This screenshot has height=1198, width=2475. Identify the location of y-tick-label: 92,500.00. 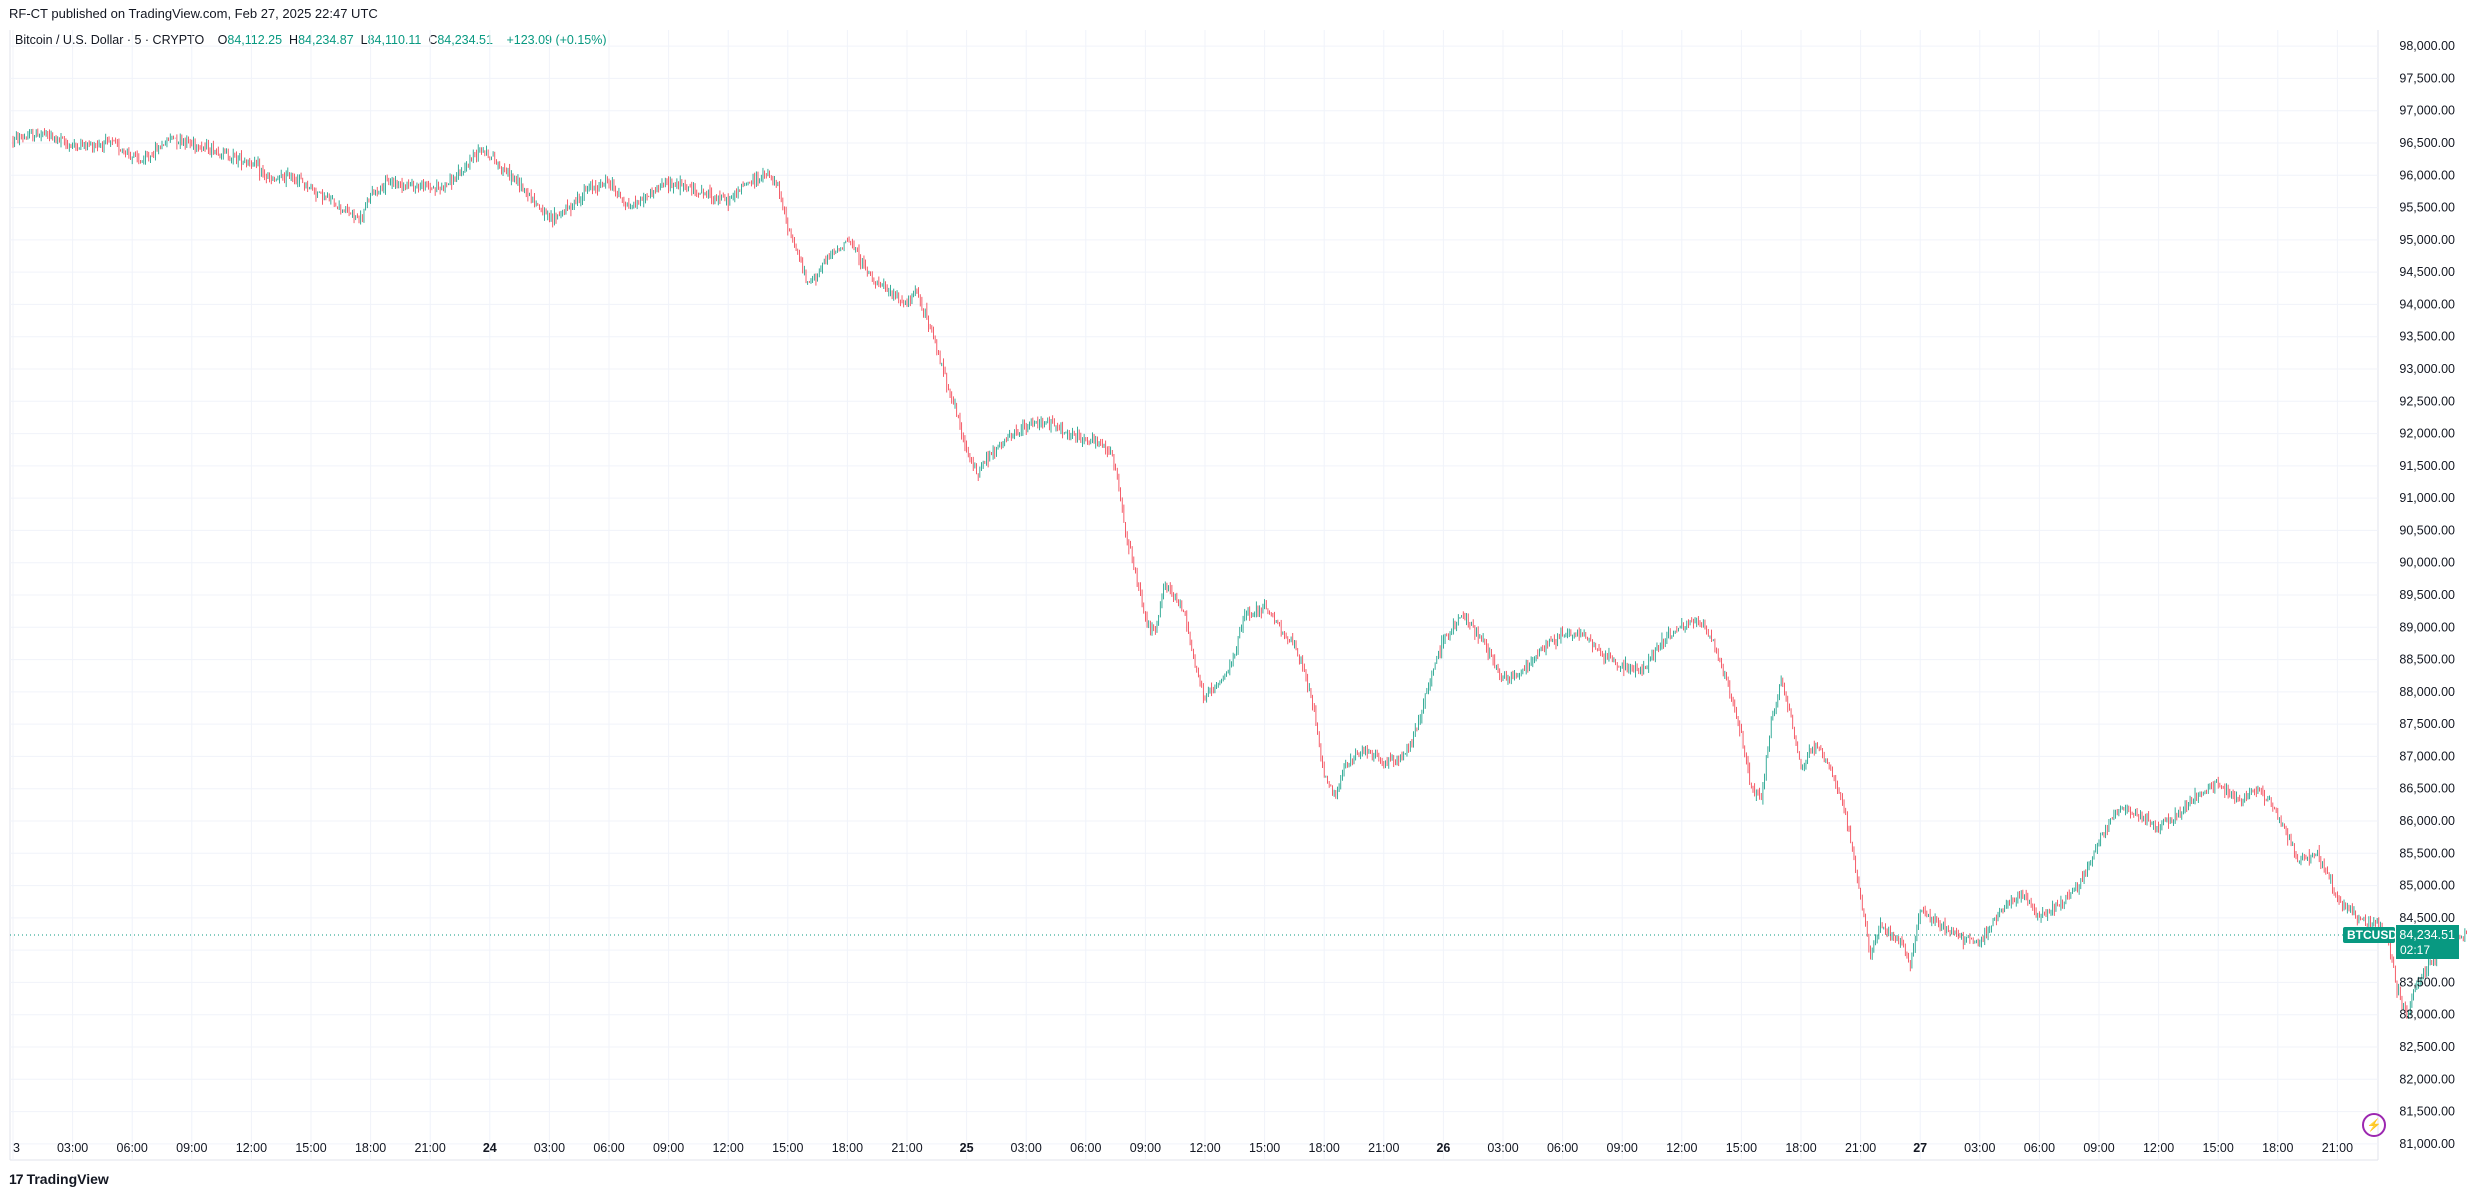
(2427, 401).